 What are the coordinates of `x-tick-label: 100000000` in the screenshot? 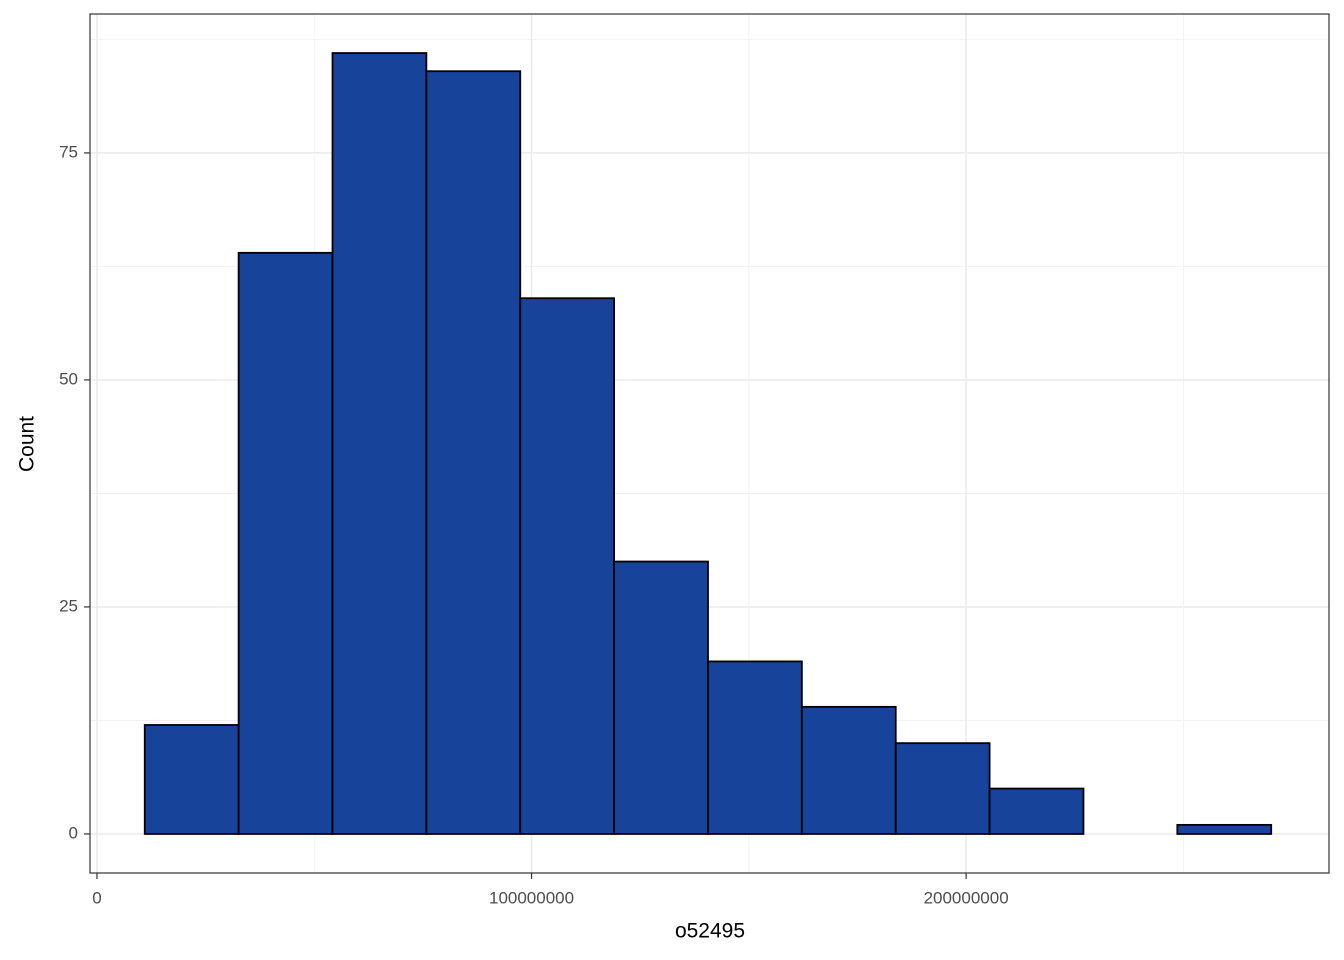 It's located at (531, 897).